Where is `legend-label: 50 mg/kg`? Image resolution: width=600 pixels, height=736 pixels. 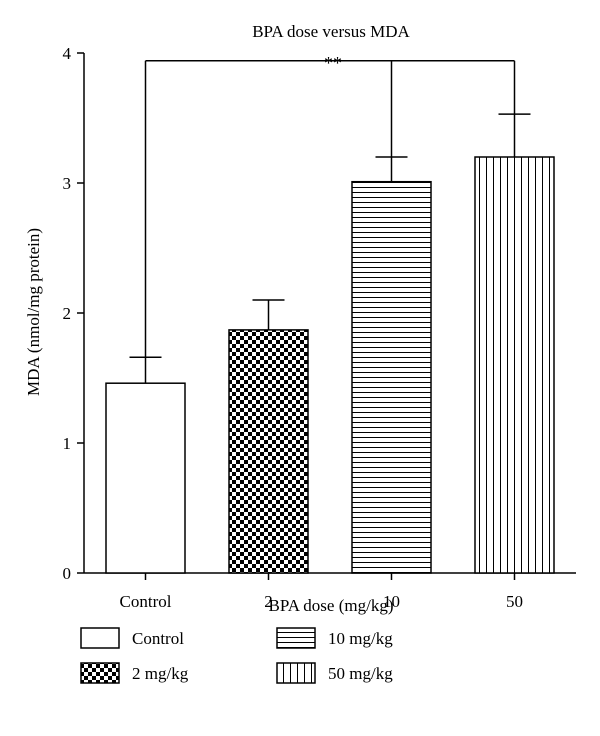
legend-label: 50 mg/kg is located at coordinates (360, 673).